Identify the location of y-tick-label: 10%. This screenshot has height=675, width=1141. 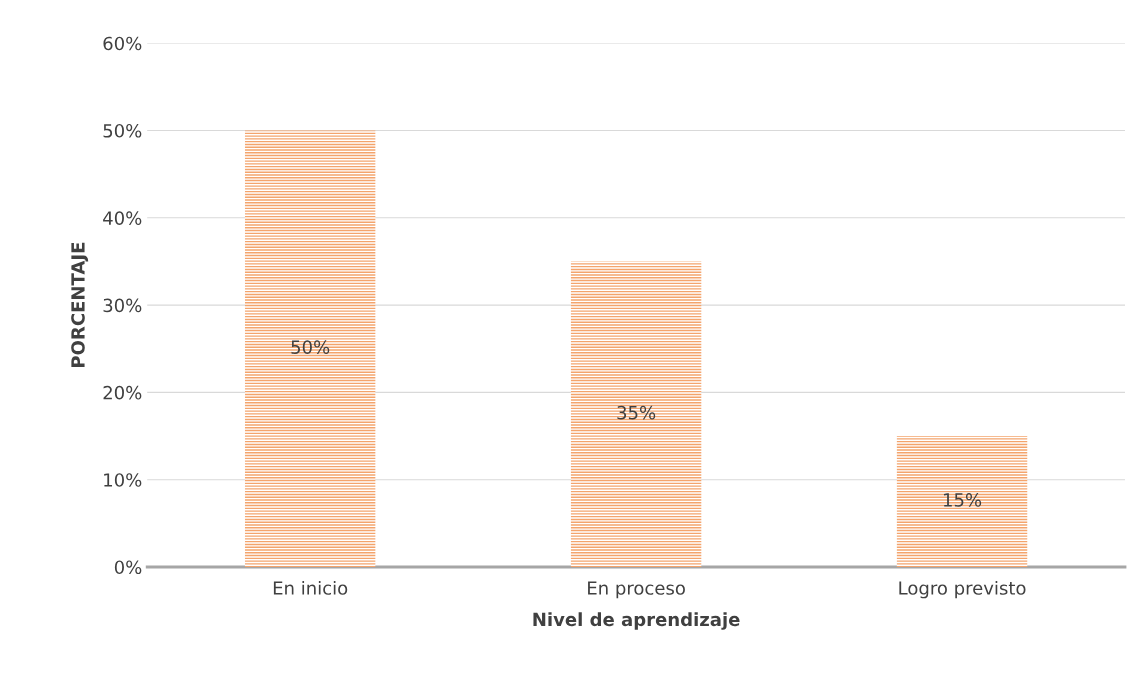
(123, 480).